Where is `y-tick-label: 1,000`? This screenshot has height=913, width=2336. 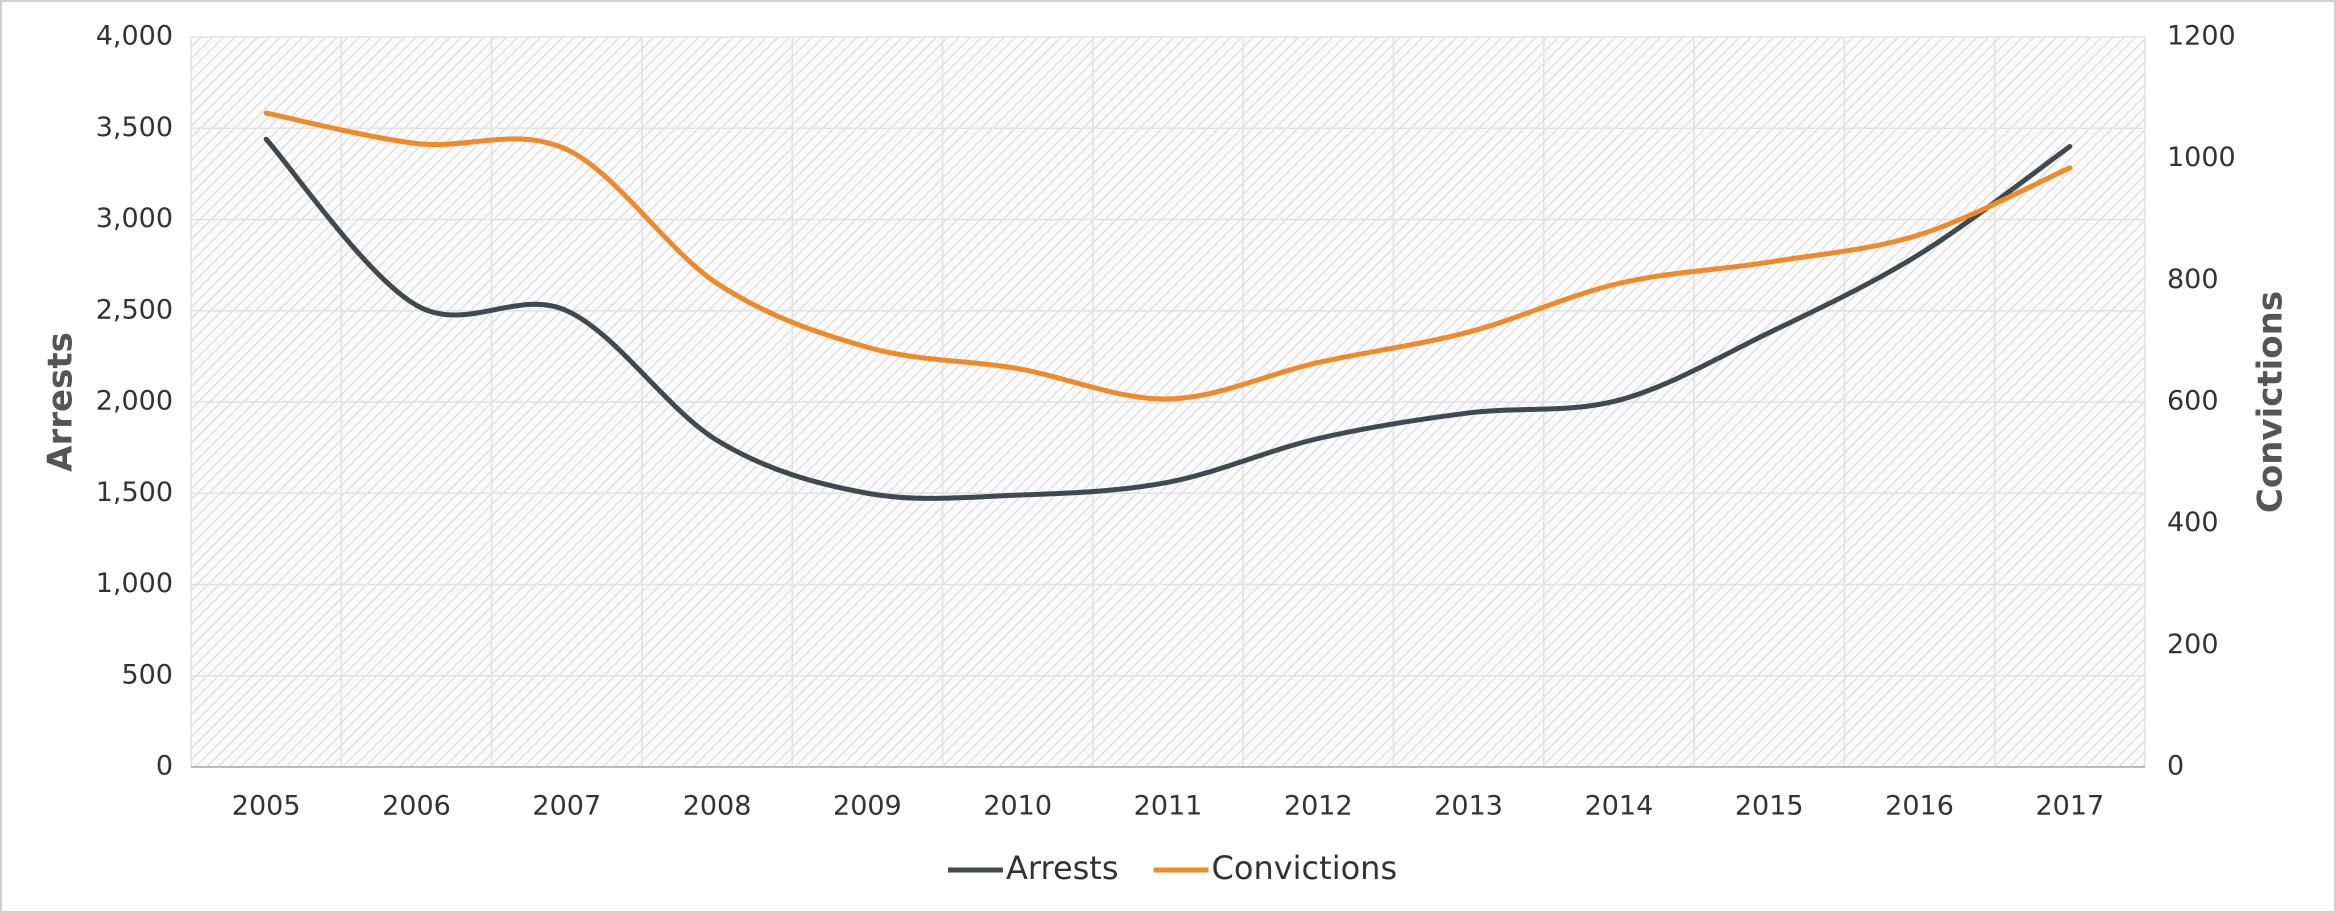 y-tick-label: 1,000 is located at coordinates (134, 583).